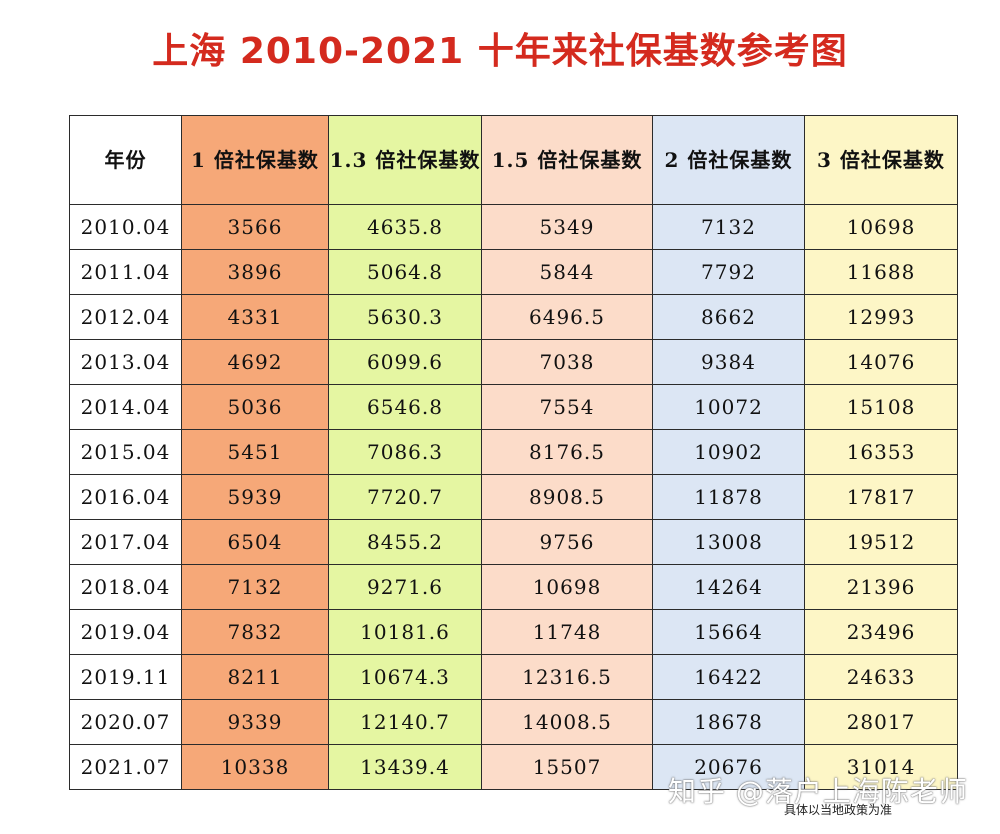 This screenshot has height=834, width=1000. Describe the element at coordinates (255, 452) in the screenshot. I see `base-1x-cell: 5451` at that location.